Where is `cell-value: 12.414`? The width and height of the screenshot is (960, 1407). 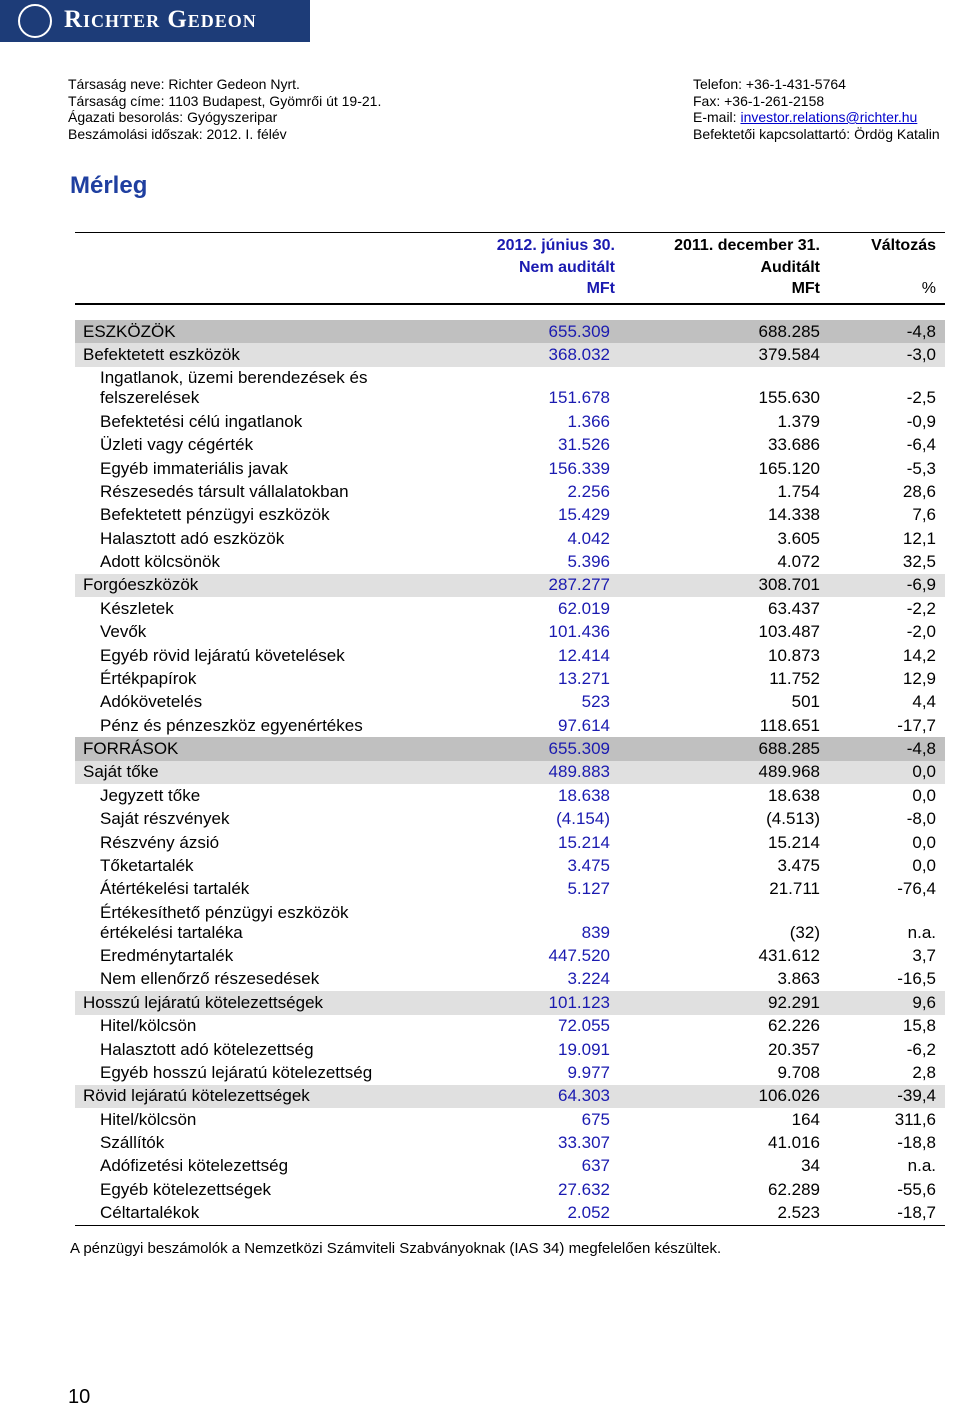 cell-value: 12.414 is located at coordinates (584, 655).